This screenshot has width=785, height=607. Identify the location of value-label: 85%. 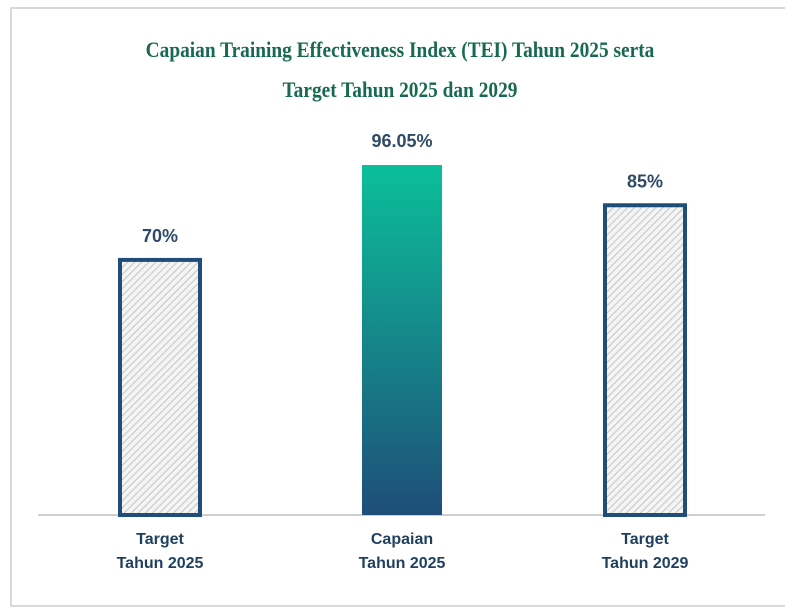
(645, 181).